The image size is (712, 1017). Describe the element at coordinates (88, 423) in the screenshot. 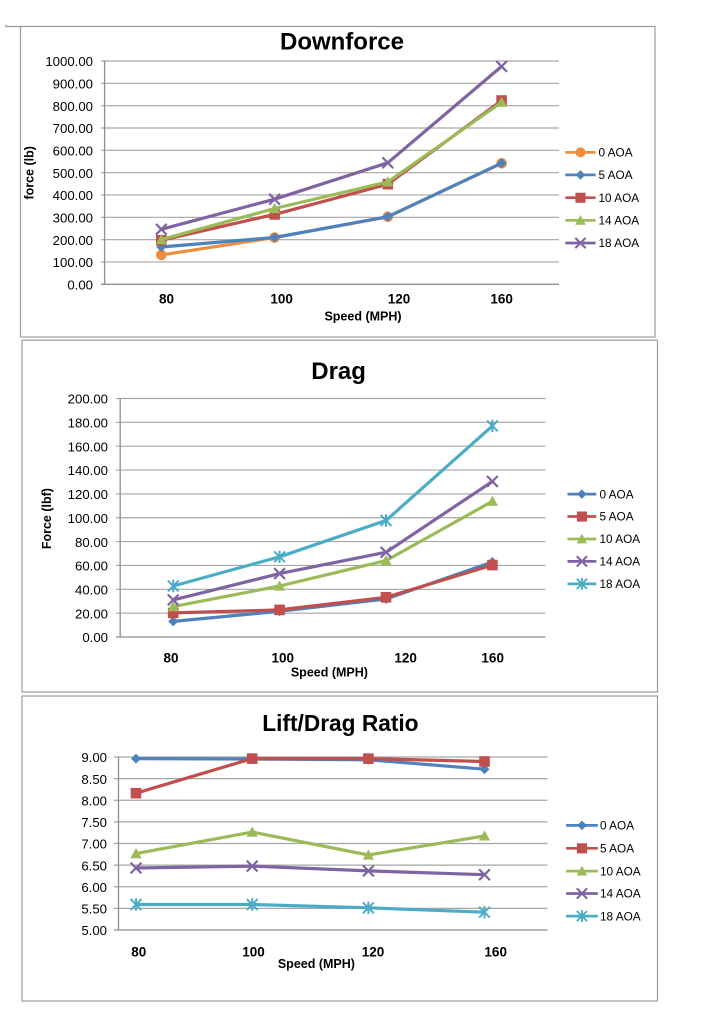

I see `svg-text: 180.00` at that location.